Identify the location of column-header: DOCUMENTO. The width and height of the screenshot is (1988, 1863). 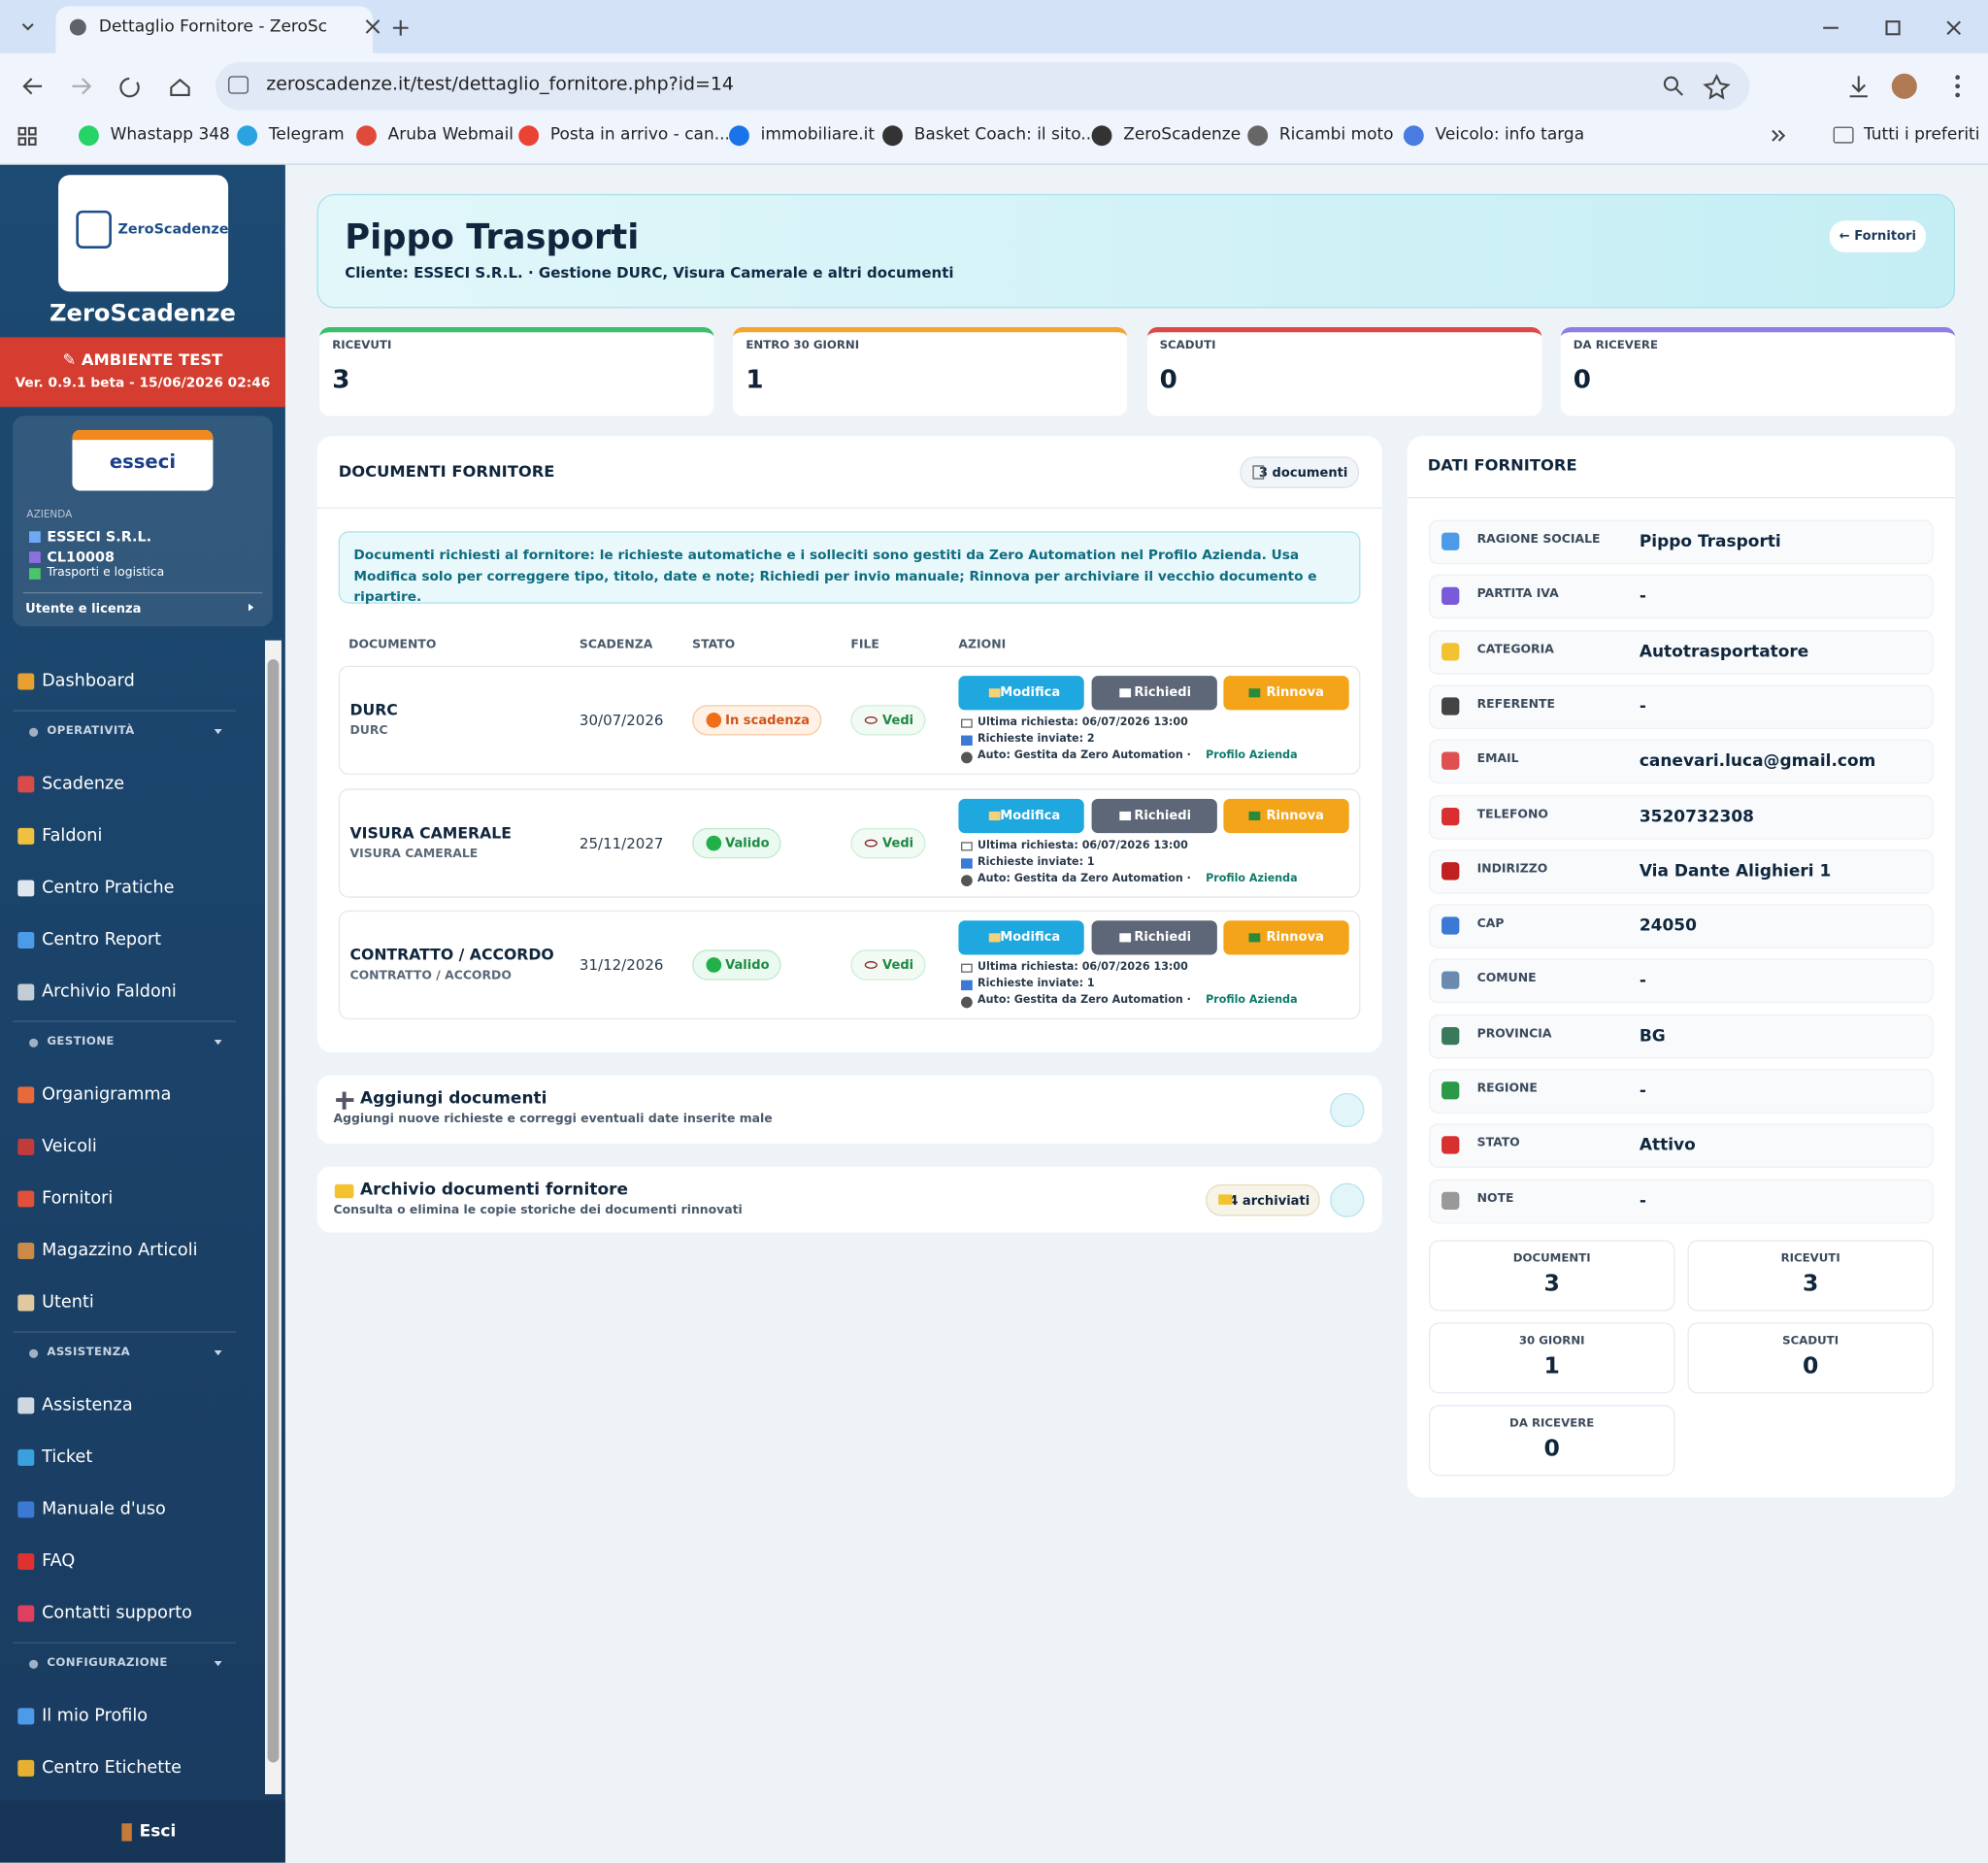
(393, 644).